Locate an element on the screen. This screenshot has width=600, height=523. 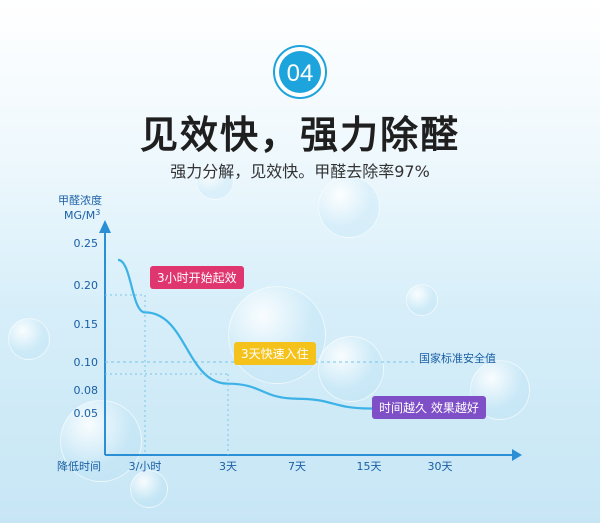
x-tick-label: 3天 is located at coordinates (228, 466).